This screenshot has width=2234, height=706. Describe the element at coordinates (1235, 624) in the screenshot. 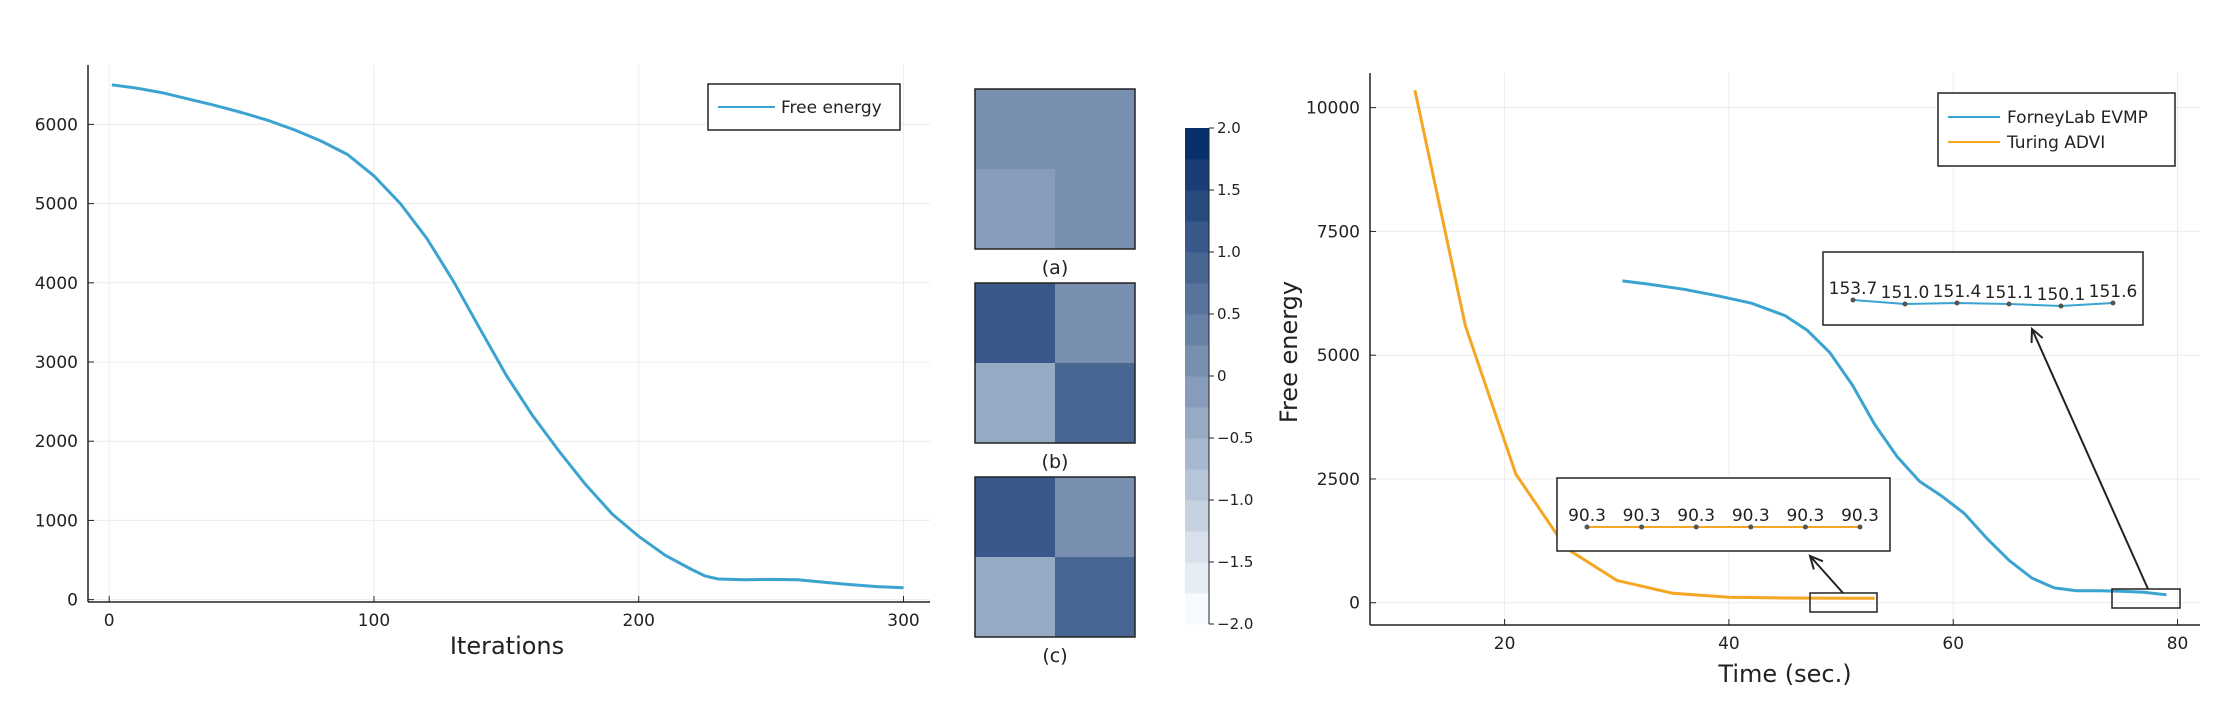

I see `colorbar-tick-label: −2.0` at that location.